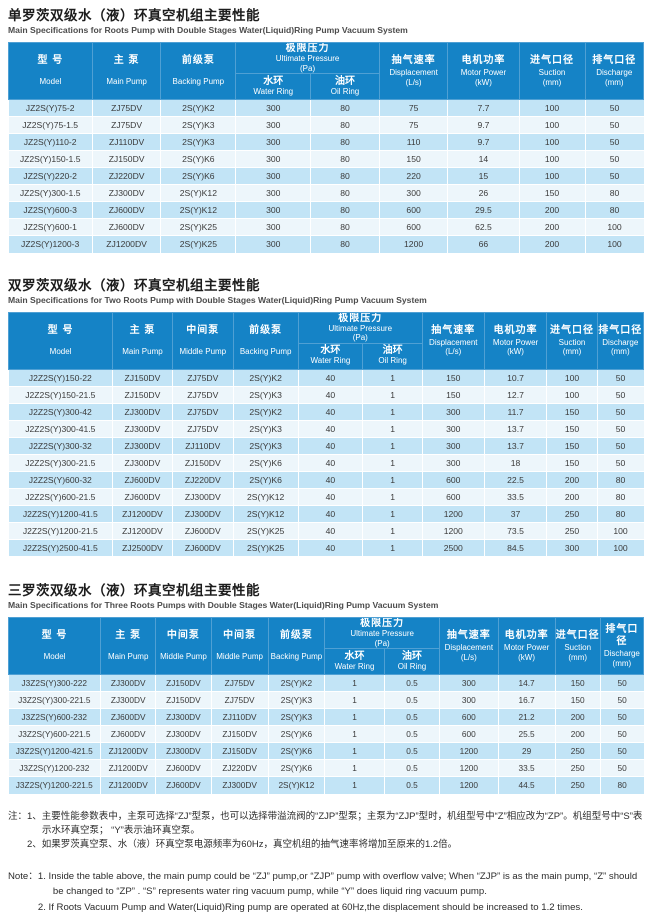 The width and height of the screenshot is (650, 915). What do you see at coordinates (414, 176) in the screenshot?
I see `cell: 220` at bounding box center [414, 176].